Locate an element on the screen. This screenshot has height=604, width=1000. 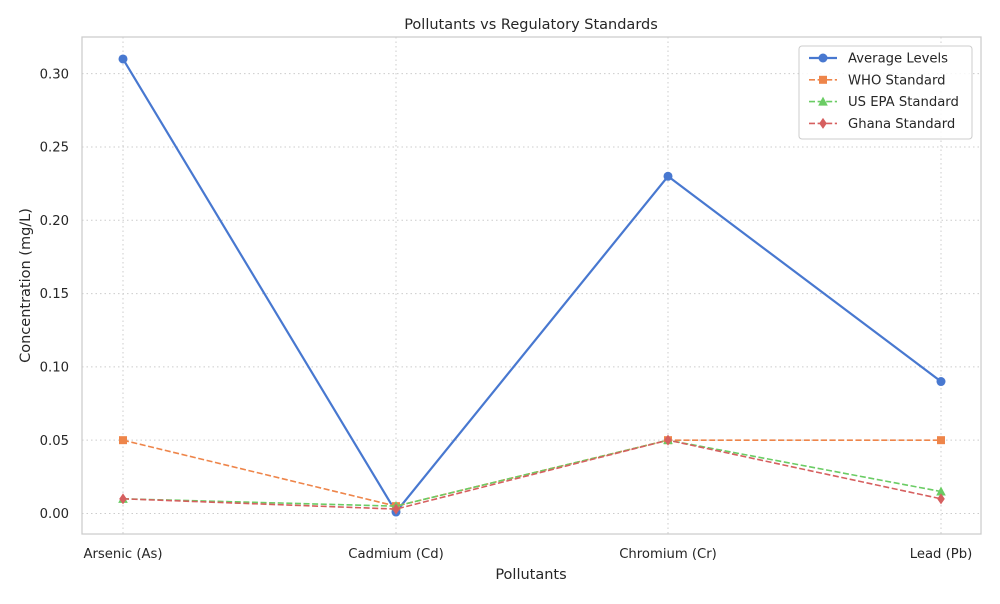
y-tick-label: 0.30 is located at coordinates (54, 74).